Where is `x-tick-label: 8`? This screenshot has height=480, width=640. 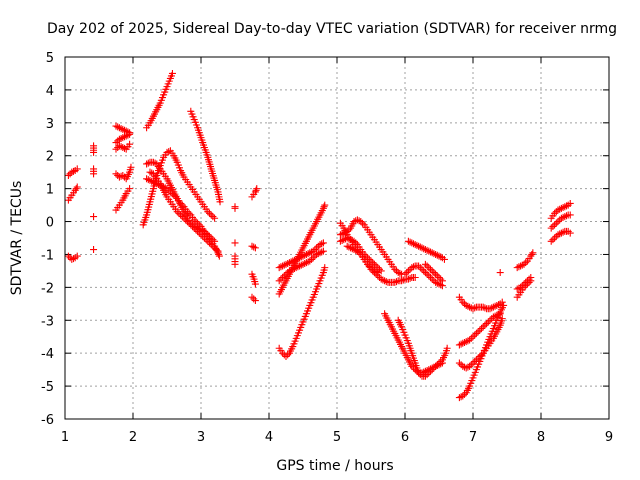
x-tick-label: 8 is located at coordinates (541, 437).